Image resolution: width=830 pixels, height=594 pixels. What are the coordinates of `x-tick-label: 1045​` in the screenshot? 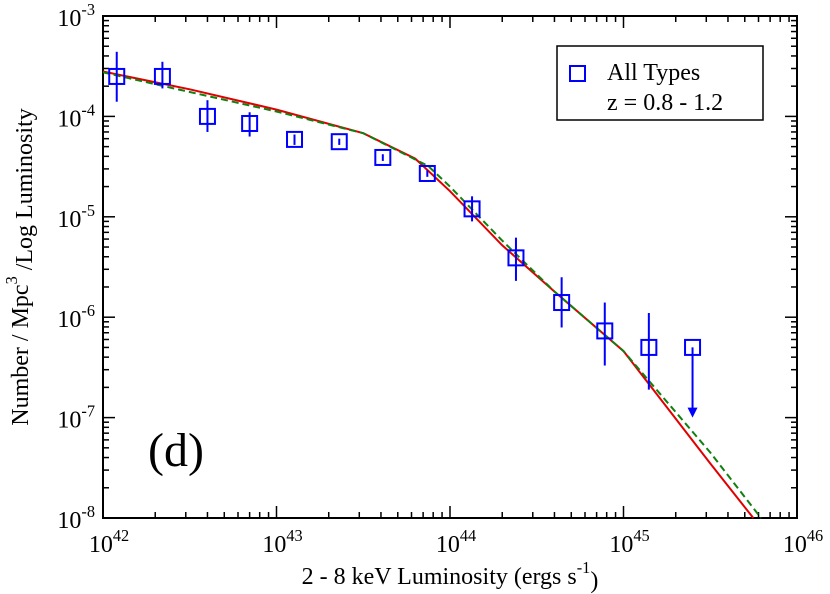 It's located at (629, 542).